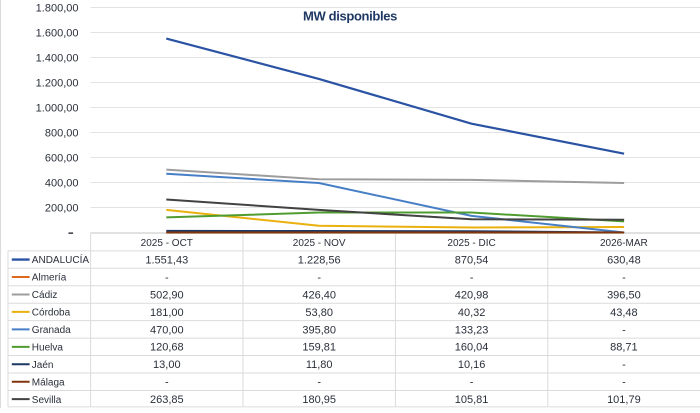  I want to click on svg-text: 160,04, so click(472, 348).